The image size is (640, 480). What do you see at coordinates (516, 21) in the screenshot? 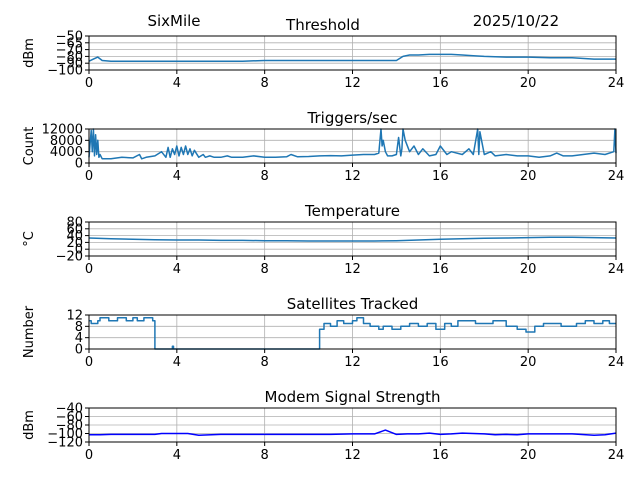
I see `report-date: 2025/10/22` at bounding box center [516, 21].